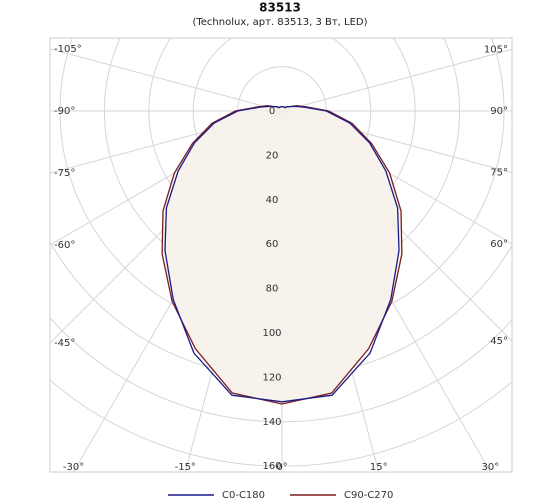 Image resolution: width=560 pixels, height=504 pixels. Describe the element at coordinates (272, 289) in the screenshot. I see `r-tick-label: 80` at that location.